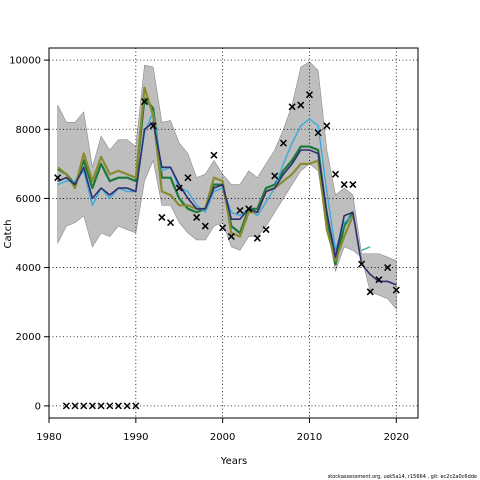 Image resolution: width=480 pixels, height=480 pixels. What do you see at coordinates (135, 437) in the screenshot?
I see `x-tick-label: 1990` at bounding box center [135, 437].